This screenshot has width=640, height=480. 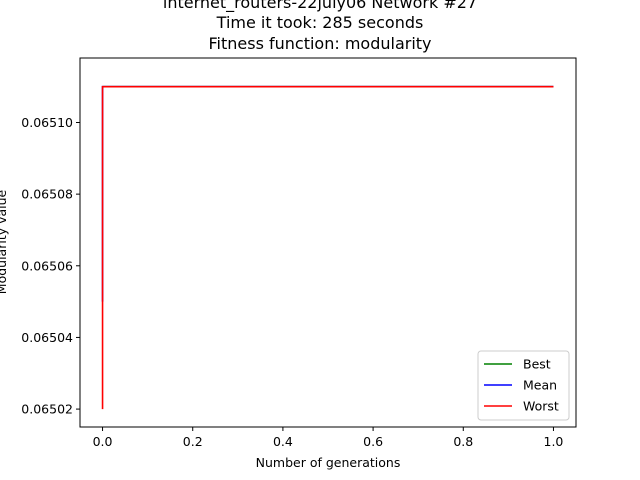 What do you see at coordinates (4, 241) in the screenshot?
I see `y-axis-label: Modularity value` at bounding box center [4, 241].